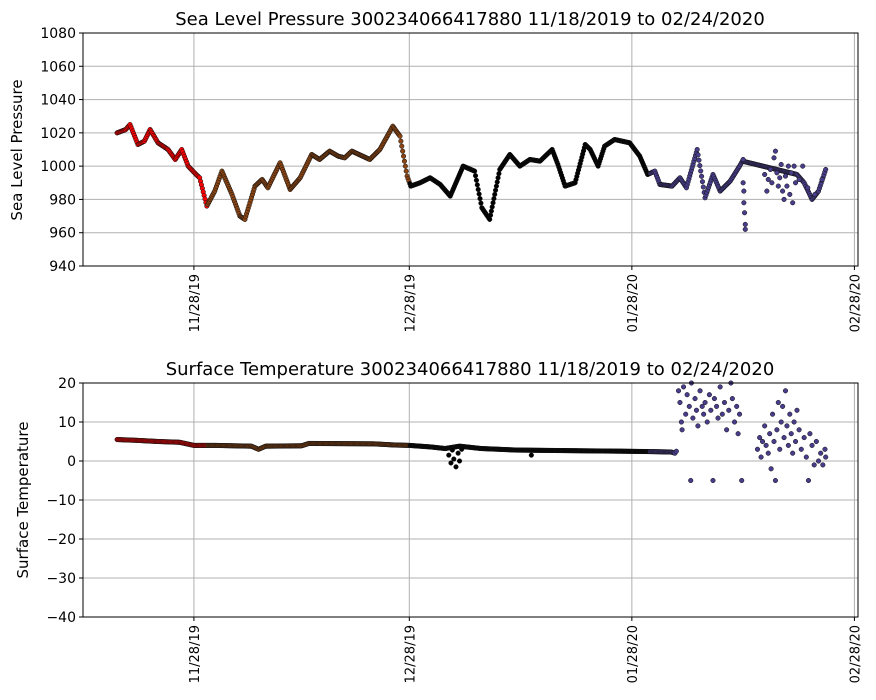 The image size is (876, 700). I want to click on y-tick-label: 1040, so click(58, 101).